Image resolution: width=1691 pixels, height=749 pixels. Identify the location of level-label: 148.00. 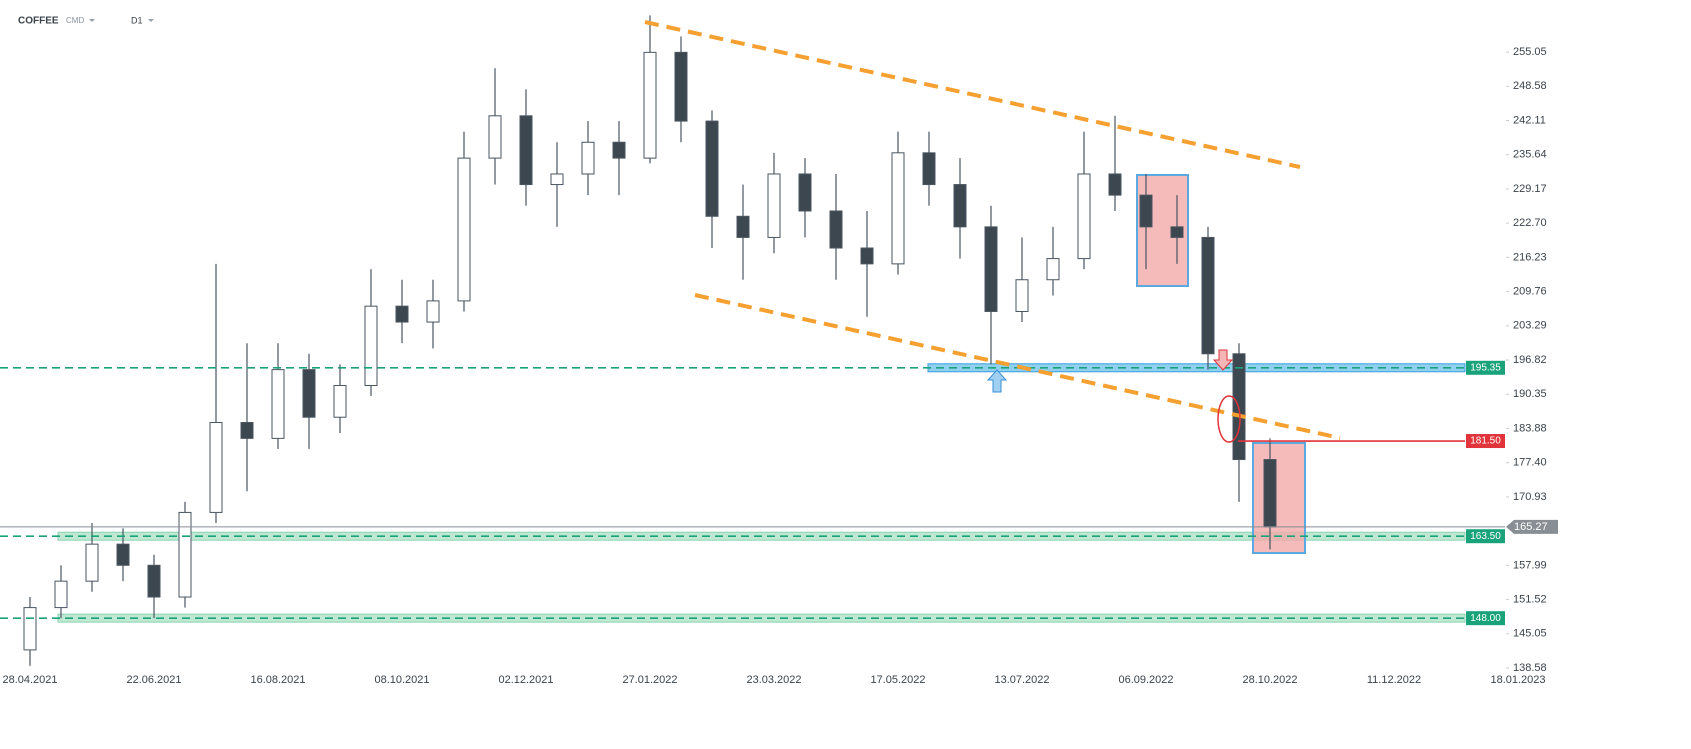
(1485, 618).